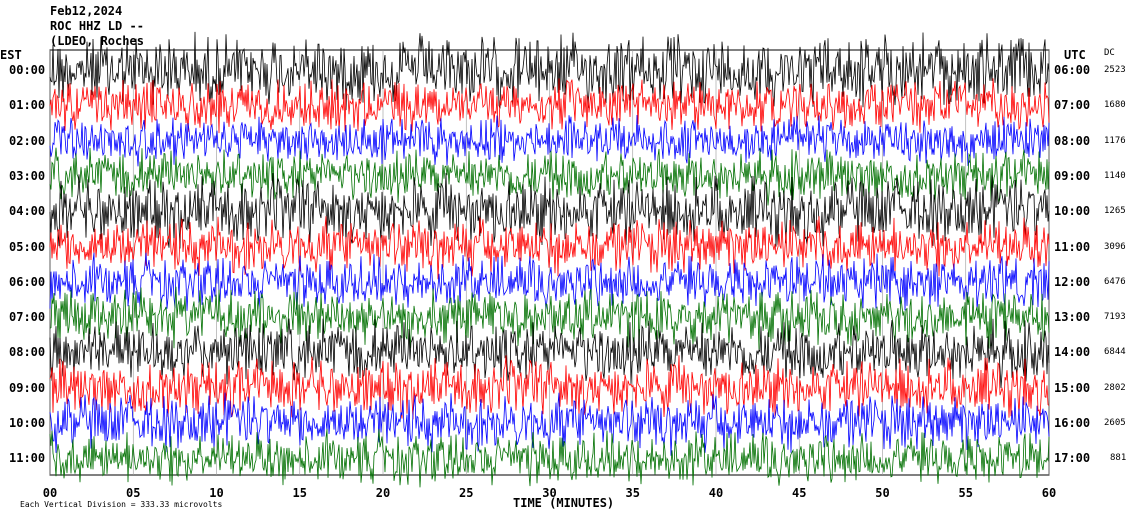 The height and width of the screenshot is (519, 1130). Describe the element at coordinates (1109, 53) in the screenshot. I see `dc-label: DC` at that location.